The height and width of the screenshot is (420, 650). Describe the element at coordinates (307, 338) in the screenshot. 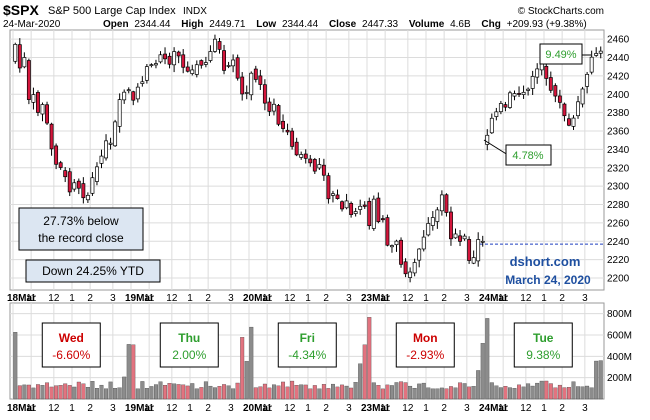

I see `day-name: Fri` at that location.